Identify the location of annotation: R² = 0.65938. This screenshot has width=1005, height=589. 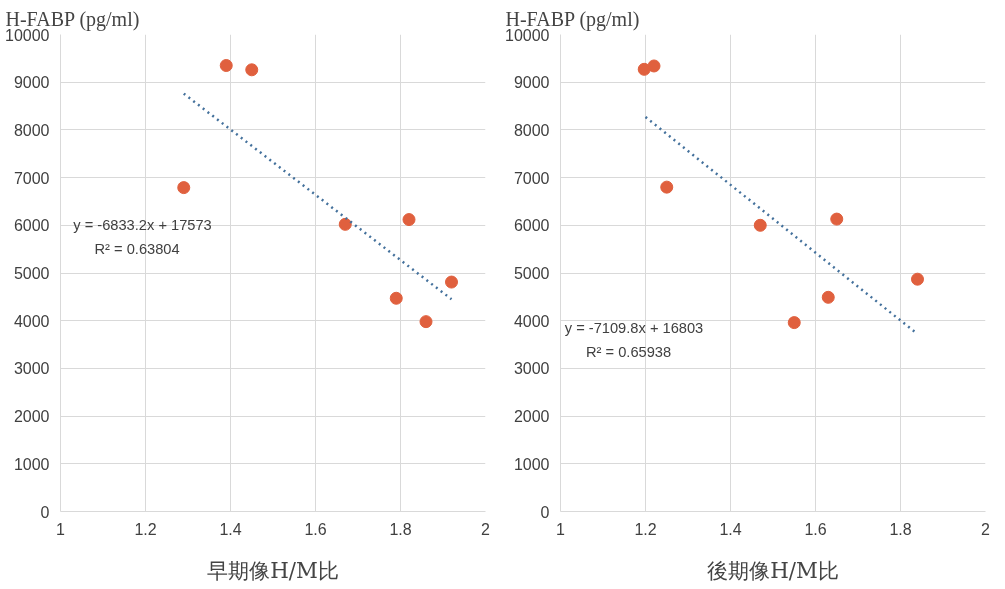
(629, 351).